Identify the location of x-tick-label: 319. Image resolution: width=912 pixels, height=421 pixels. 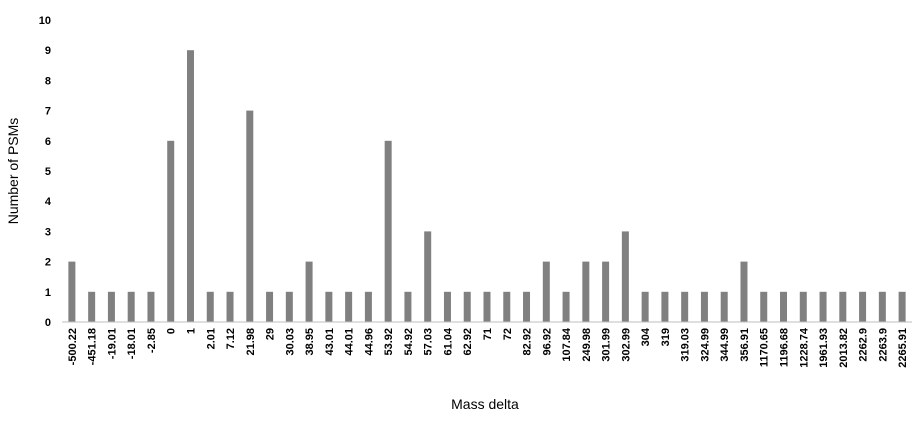
(666, 337).